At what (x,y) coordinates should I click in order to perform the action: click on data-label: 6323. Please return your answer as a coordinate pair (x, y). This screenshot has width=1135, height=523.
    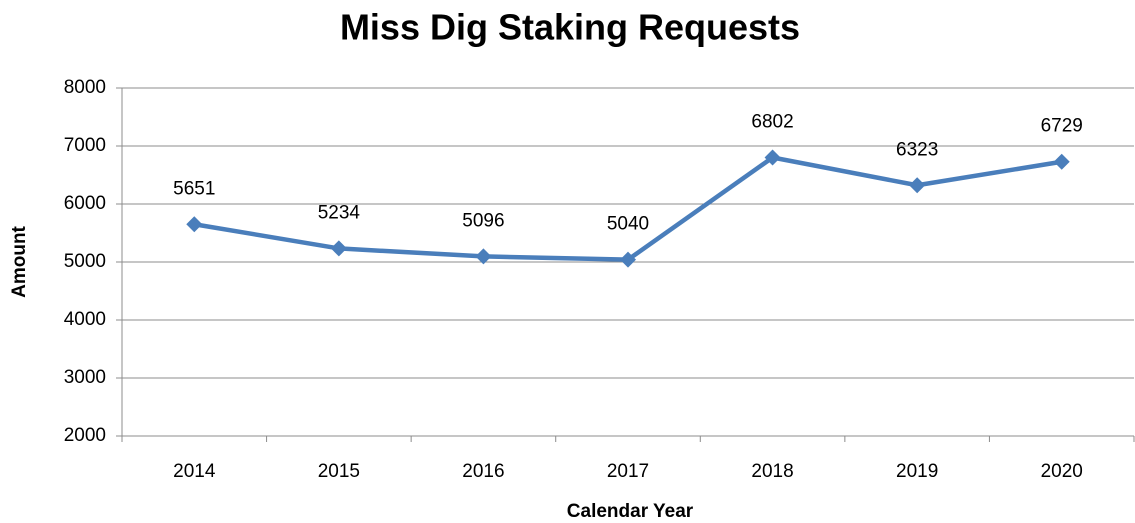
    Looking at the image, I should click on (917, 149).